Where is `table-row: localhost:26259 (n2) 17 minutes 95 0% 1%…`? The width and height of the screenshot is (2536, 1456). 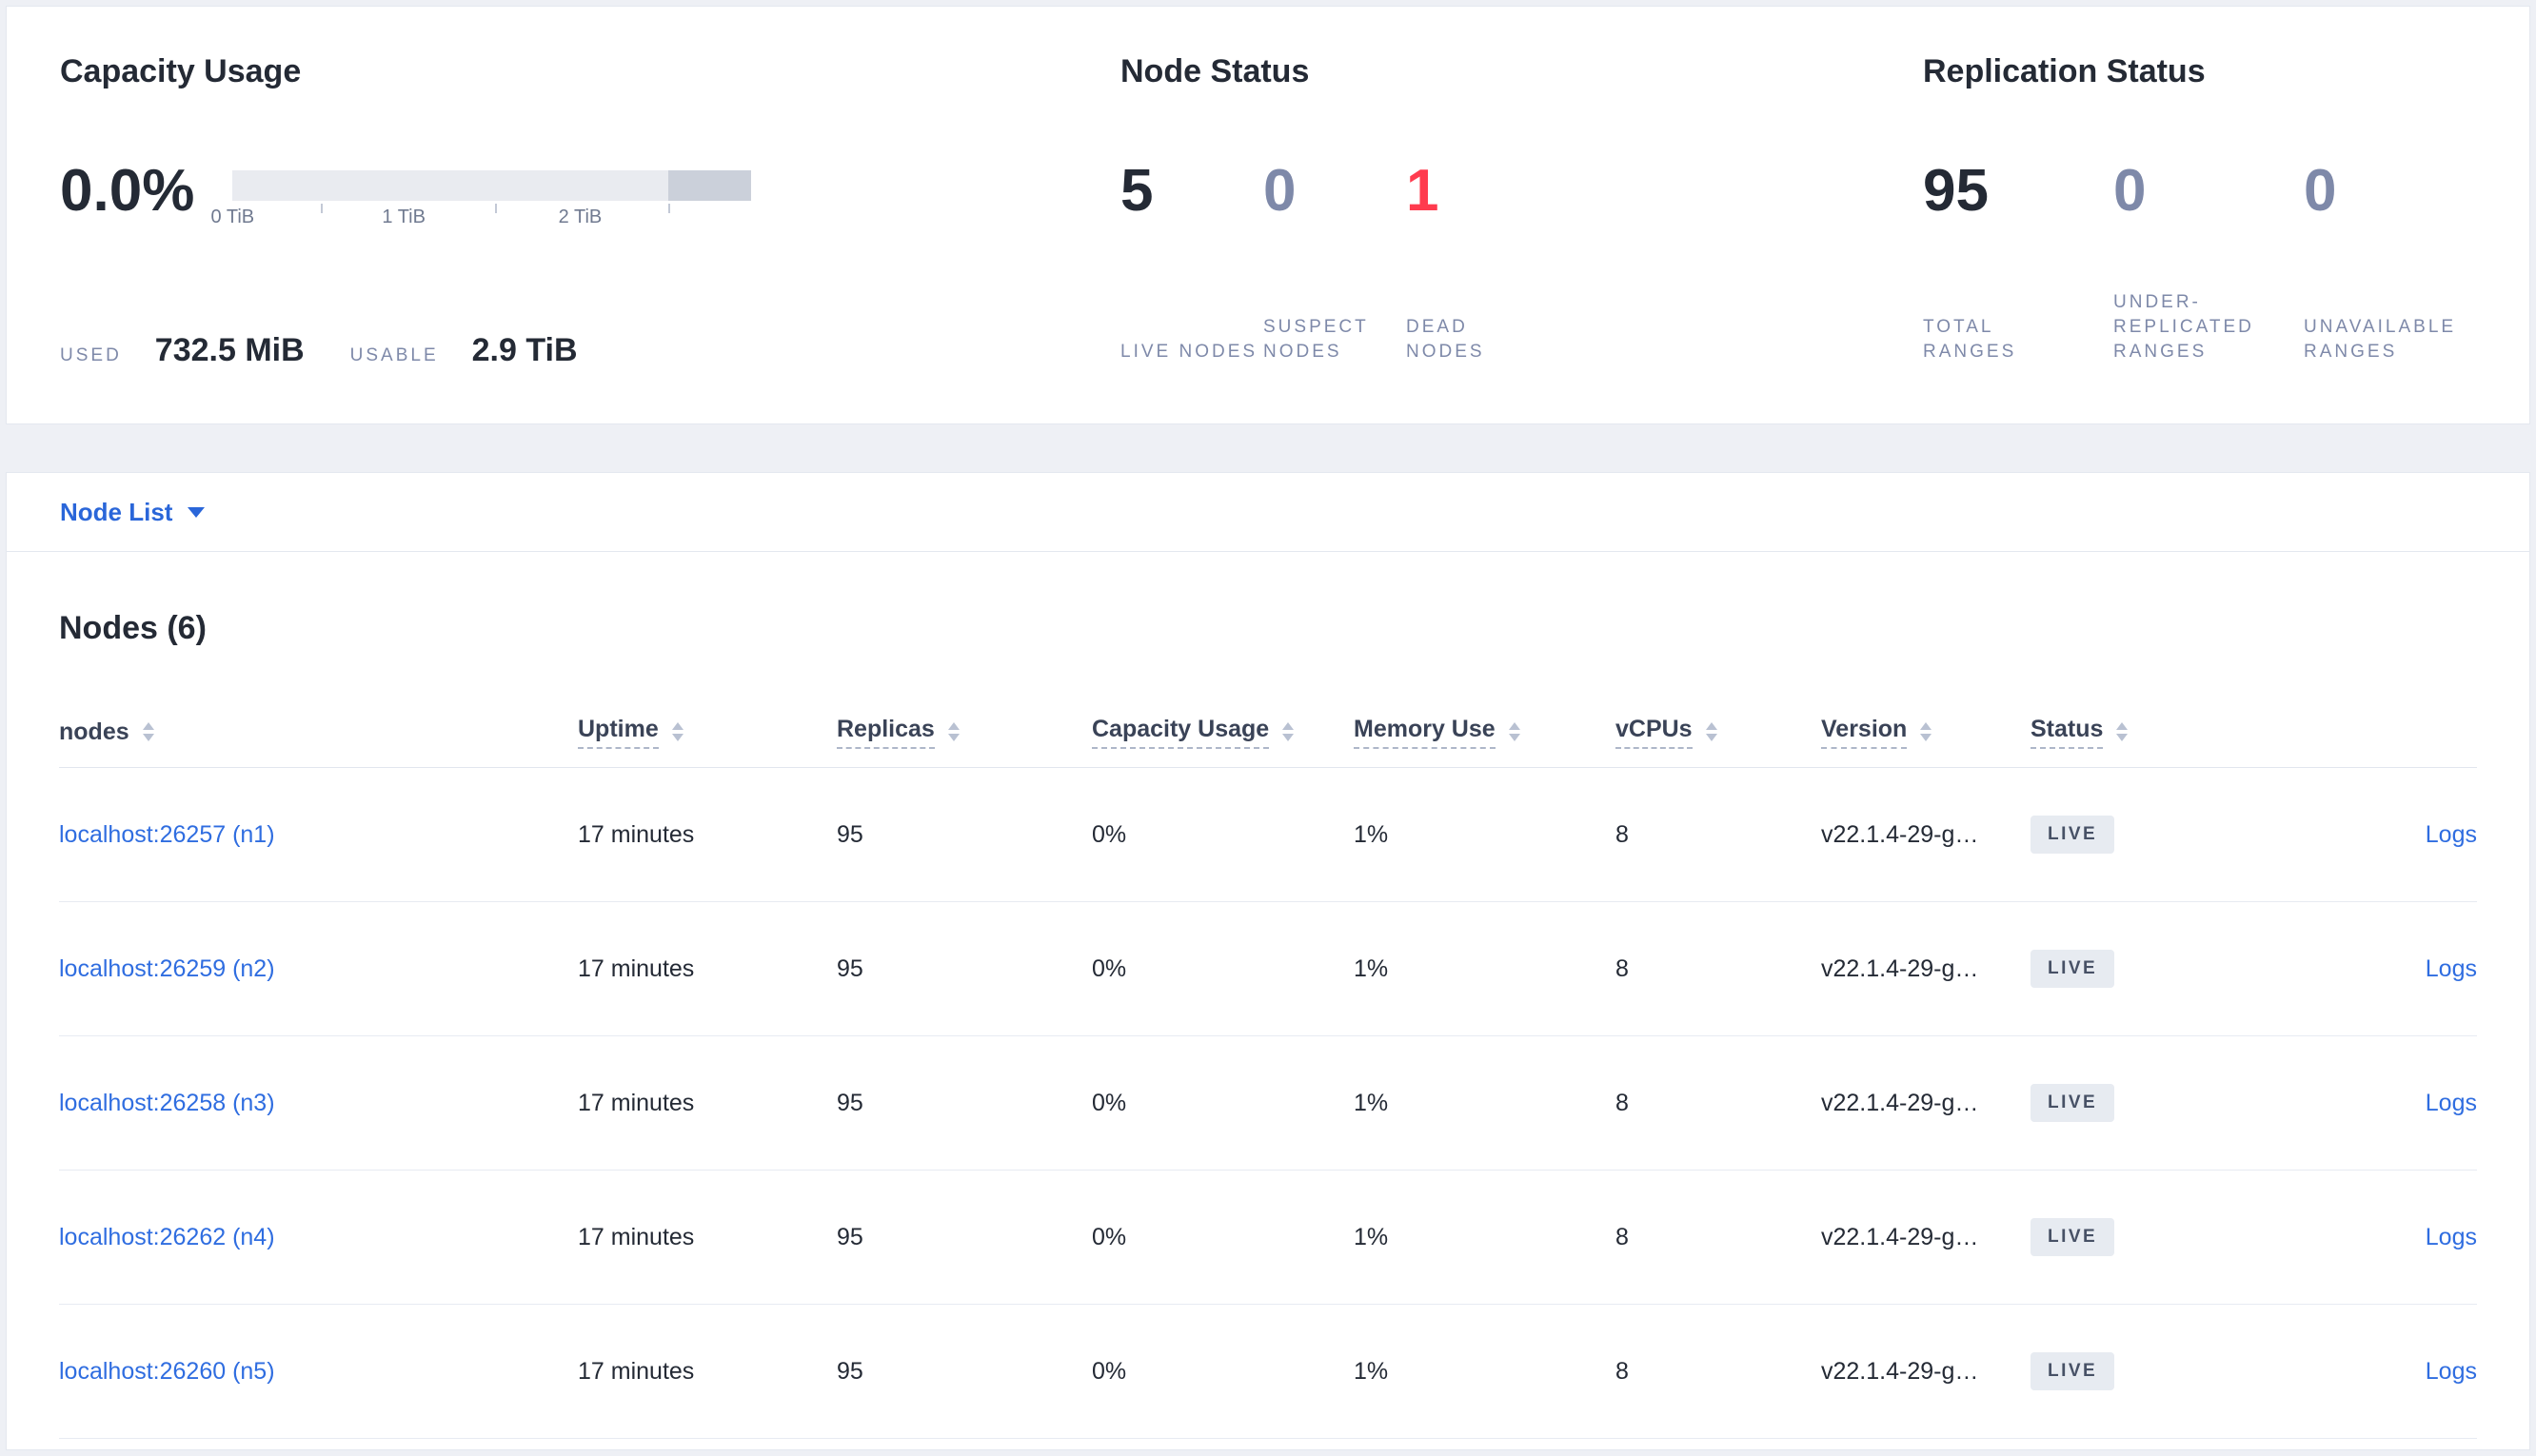 table-row: localhost:26259 (n2) 17 minutes 95 0% 1%… is located at coordinates (1268, 969).